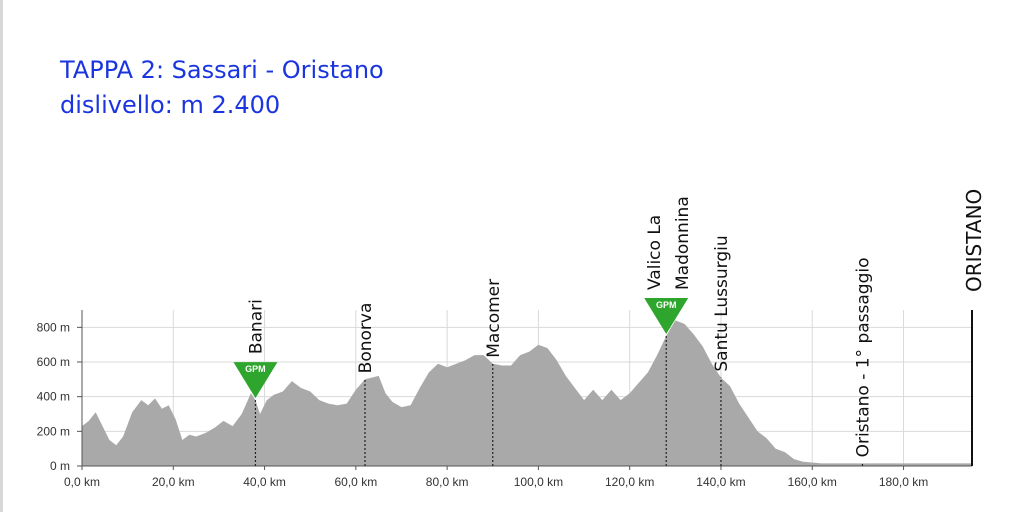 This screenshot has width=1024, height=512. What do you see at coordinates (1, 256) in the screenshot?
I see `page-edge` at bounding box center [1, 256].